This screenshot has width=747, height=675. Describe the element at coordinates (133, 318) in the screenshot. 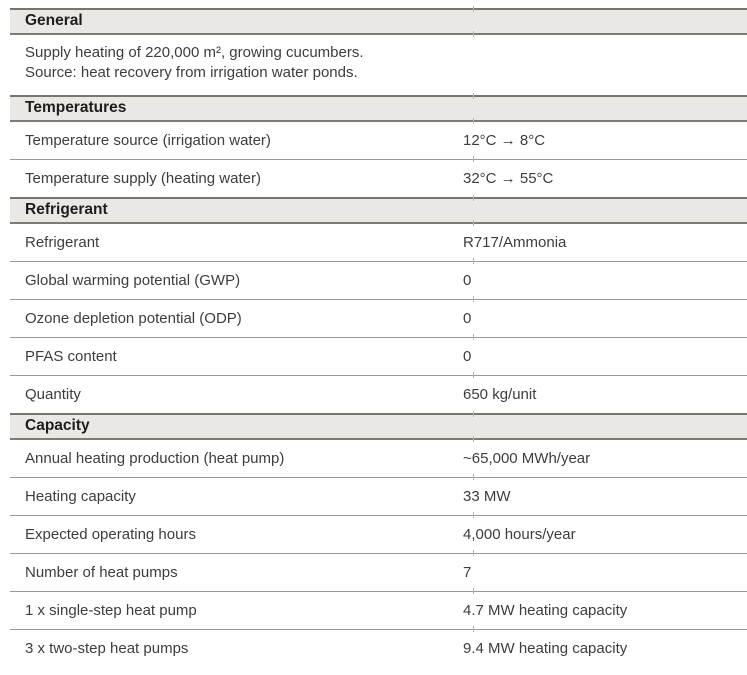

I see `spec-label: Ozone depletion potential (ODP)` at that location.